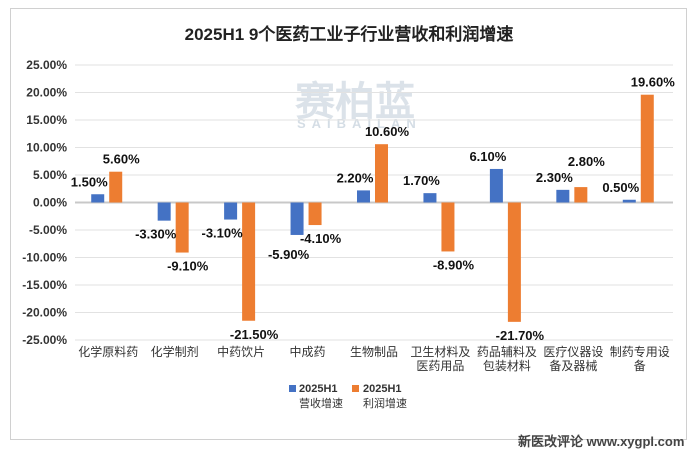 The image size is (699, 449). I want to click on y-tick-label: 25.00%, so click(46, 65).